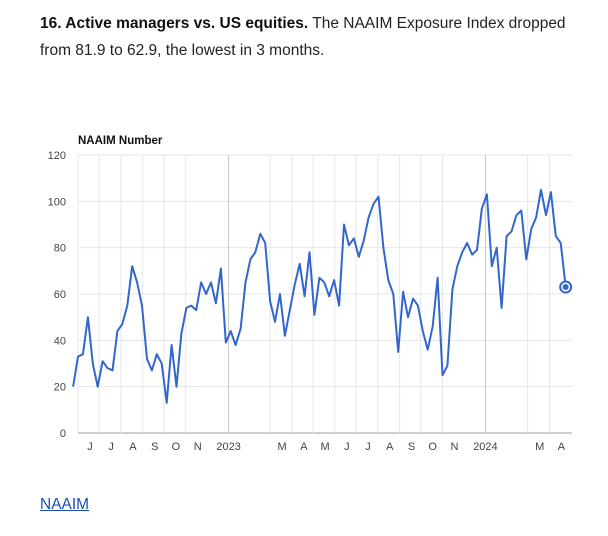 The image size is (608, 536). I want to click on source-link: NAAIM, so click(65, 504).